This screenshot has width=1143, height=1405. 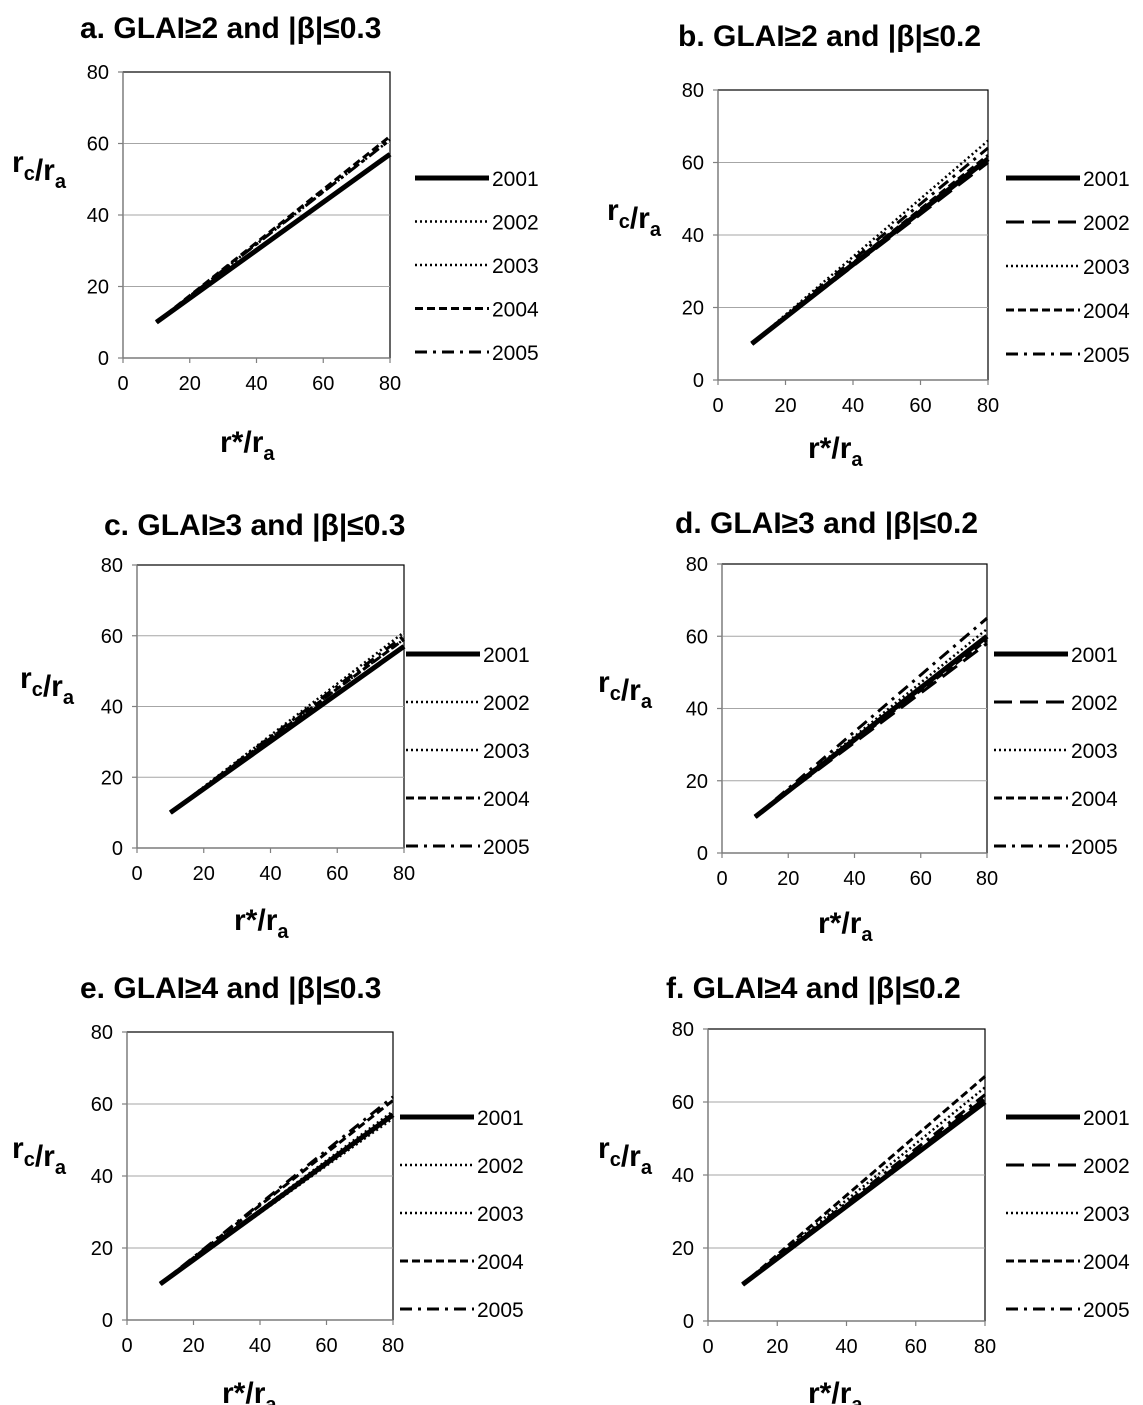 What do you see at coordinates (230, 28) in the screenshot?
I see `chart-title: a. GLAI≥2 and |β|≤0.3` at bounding box center [230, 28].